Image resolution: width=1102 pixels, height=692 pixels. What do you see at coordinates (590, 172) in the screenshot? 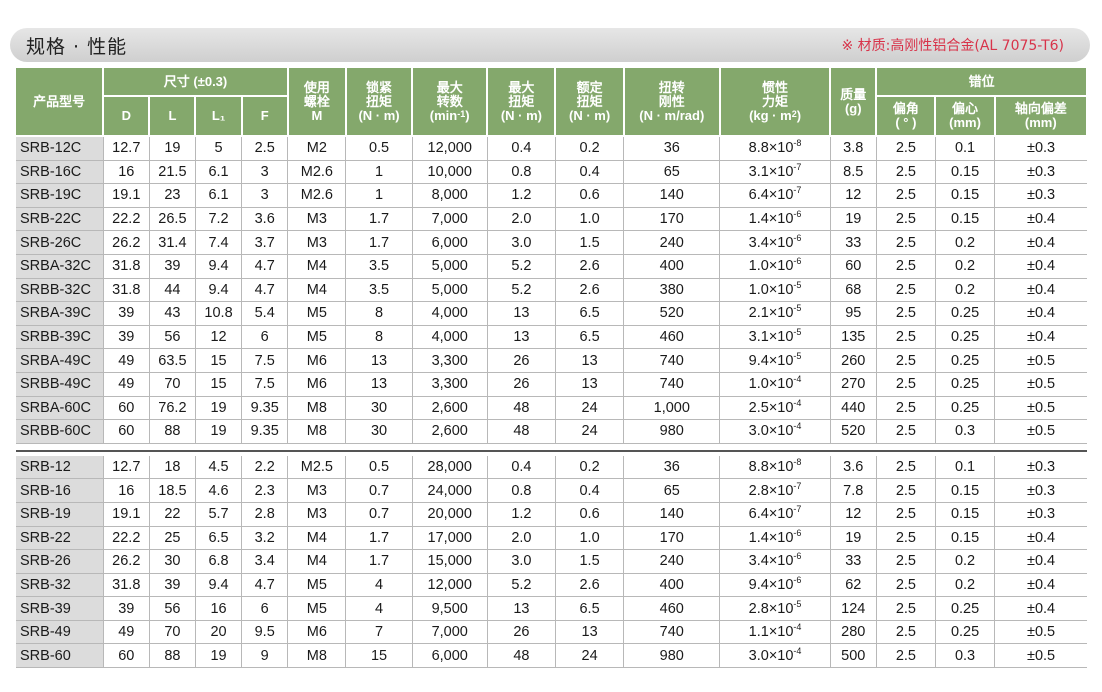
I see `cell-ratedT: 0.4` at bounding box center [590, 172].